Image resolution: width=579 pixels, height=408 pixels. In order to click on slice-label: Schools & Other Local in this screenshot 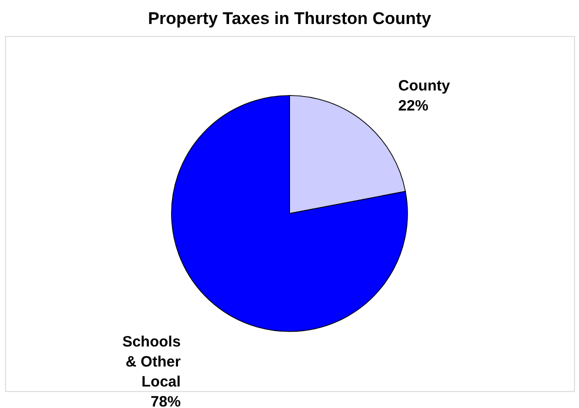, I will do `click(151, 362)`.